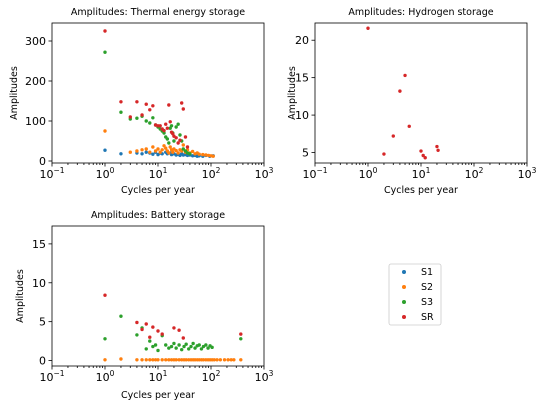  Describe the element at coordinates (415, 294) in the screenshot. I see `legend-box` at that location.